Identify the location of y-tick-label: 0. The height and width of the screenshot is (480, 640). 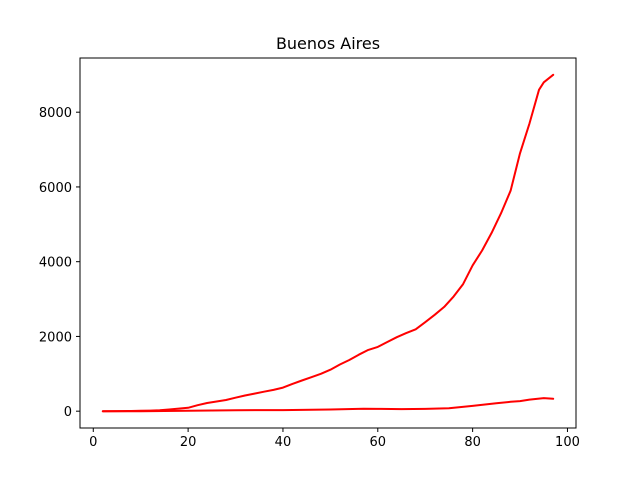
(68, 412).